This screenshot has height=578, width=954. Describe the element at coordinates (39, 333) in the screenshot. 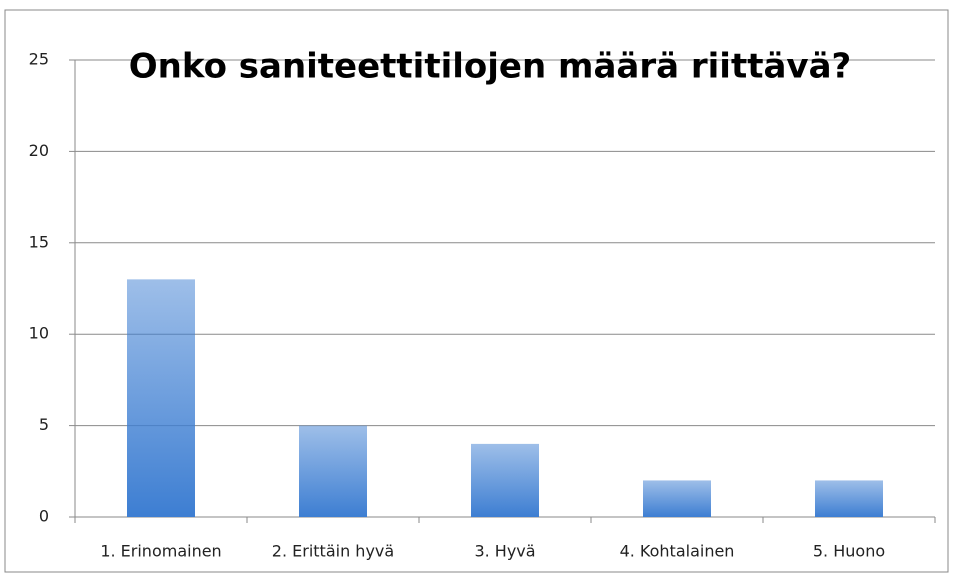

I see `y-tick-label: 10` at that location.